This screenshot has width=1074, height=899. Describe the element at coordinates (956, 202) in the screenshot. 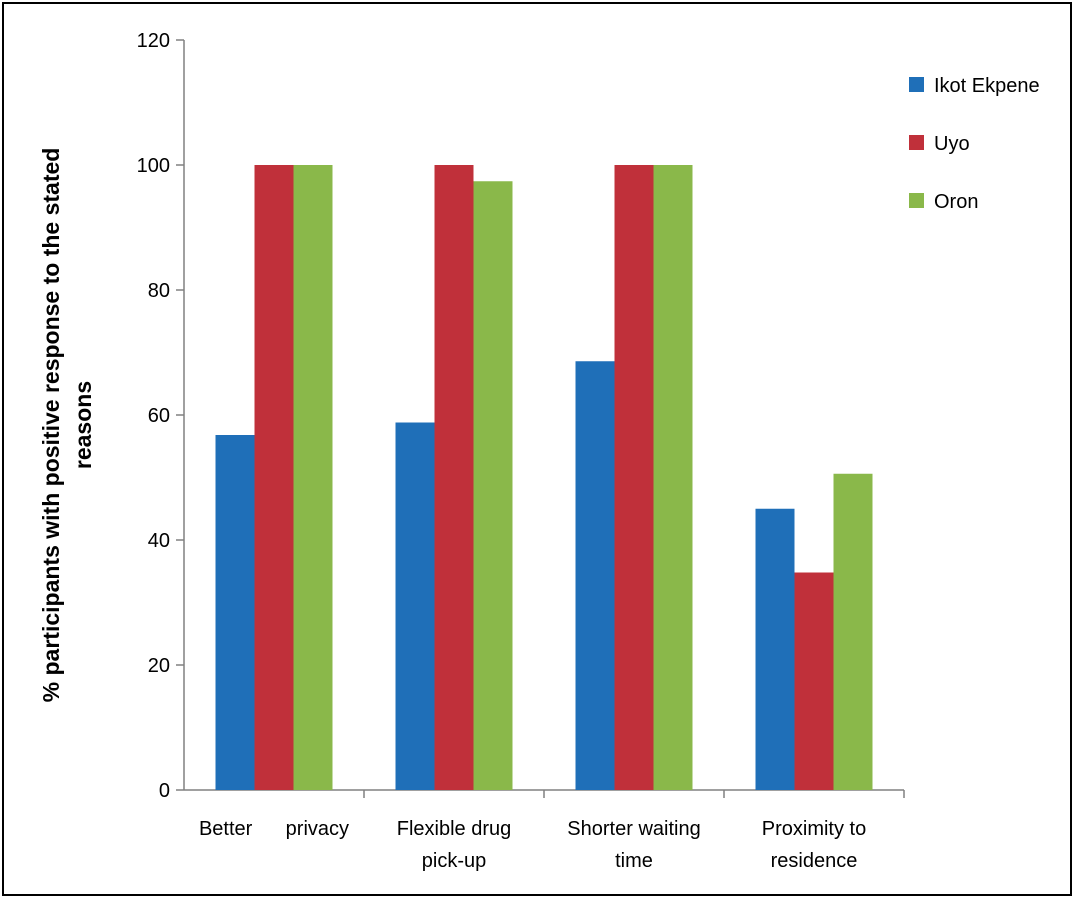

I see `legend-label: Oron` at that location.